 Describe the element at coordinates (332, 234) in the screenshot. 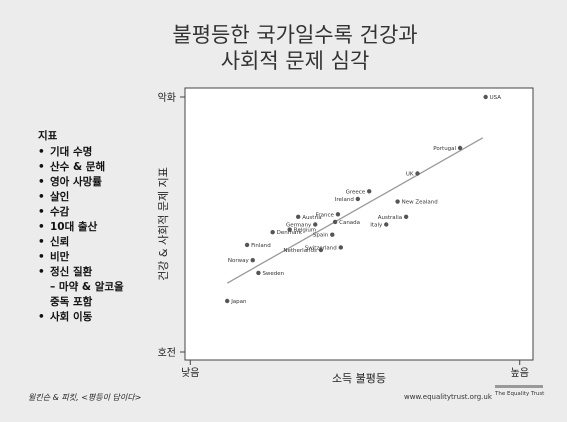

I see `data-point-spain` at that location.